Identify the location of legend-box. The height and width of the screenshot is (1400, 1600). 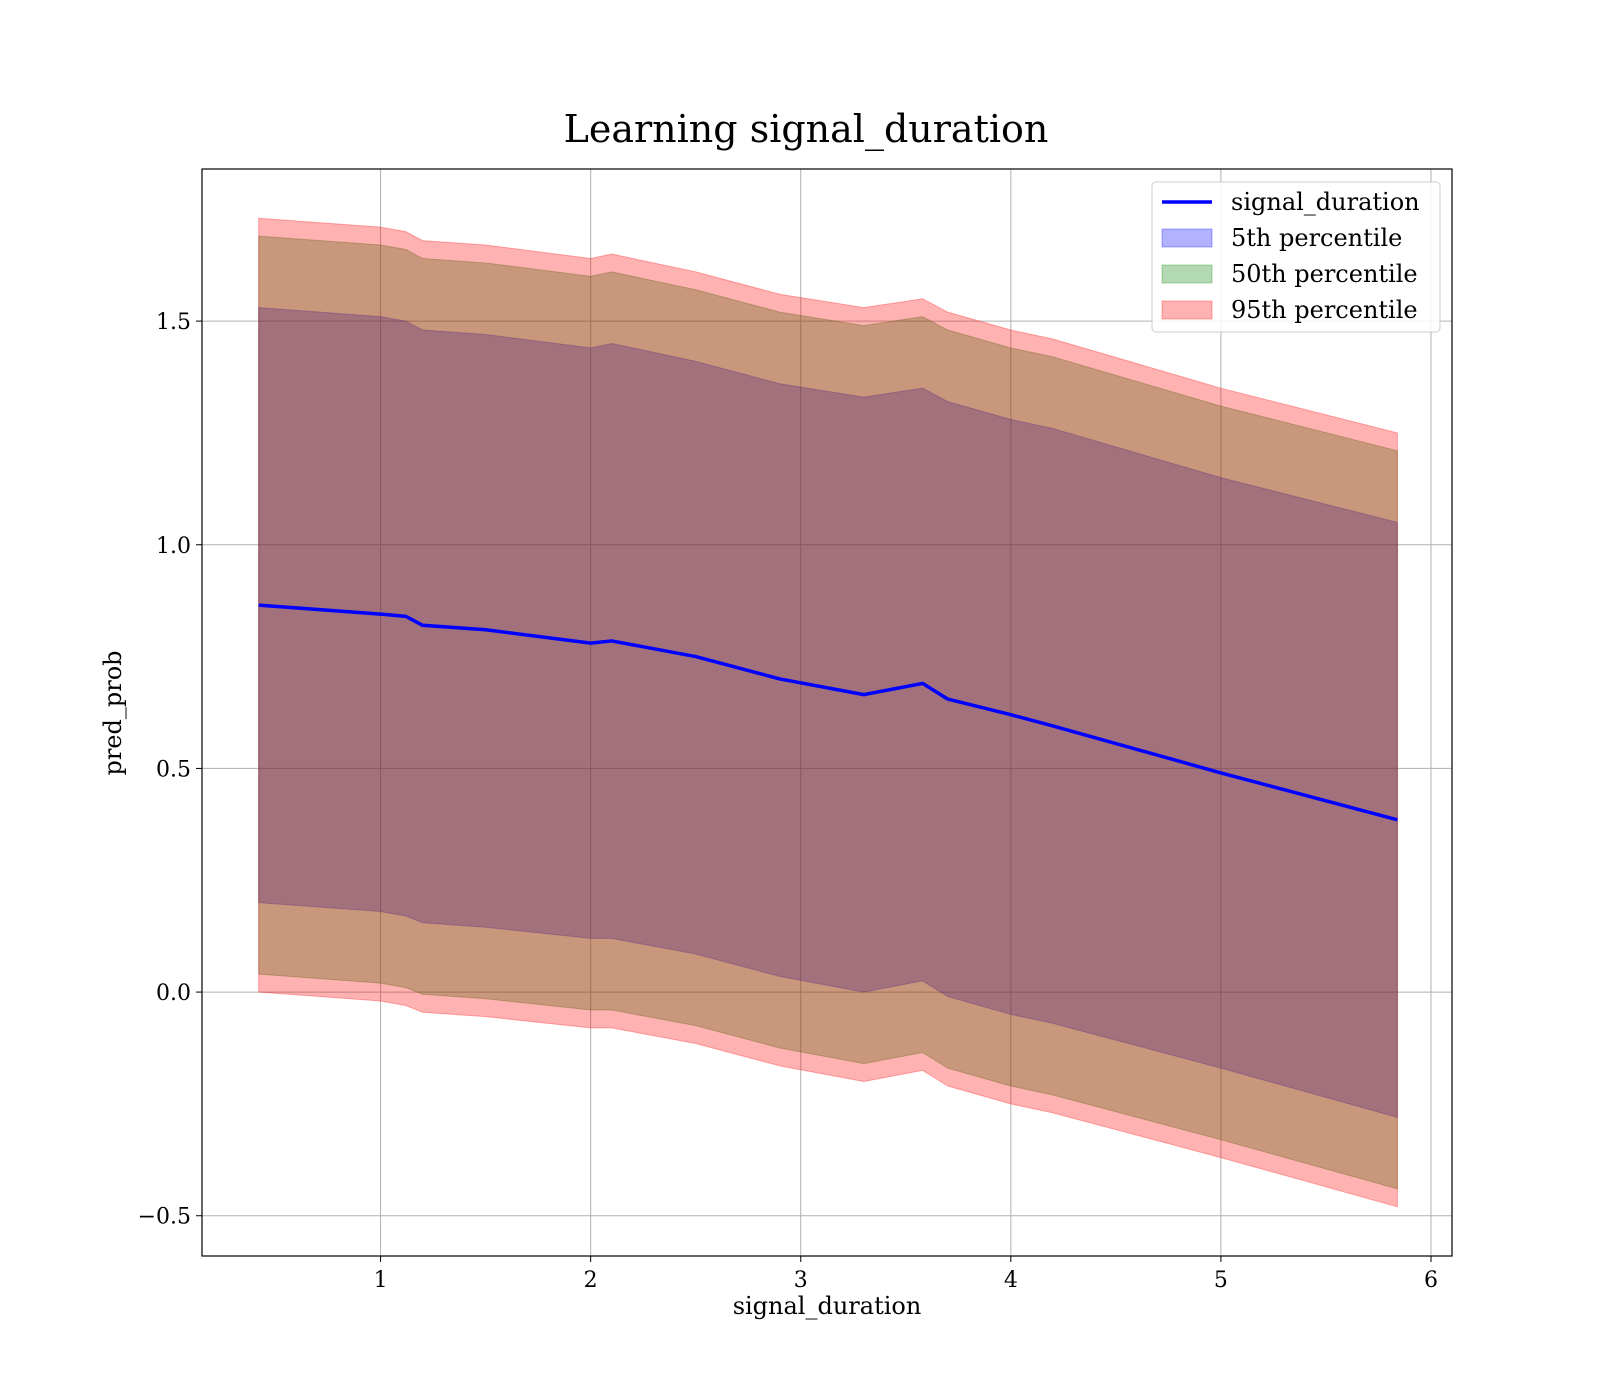
(1296, 257).